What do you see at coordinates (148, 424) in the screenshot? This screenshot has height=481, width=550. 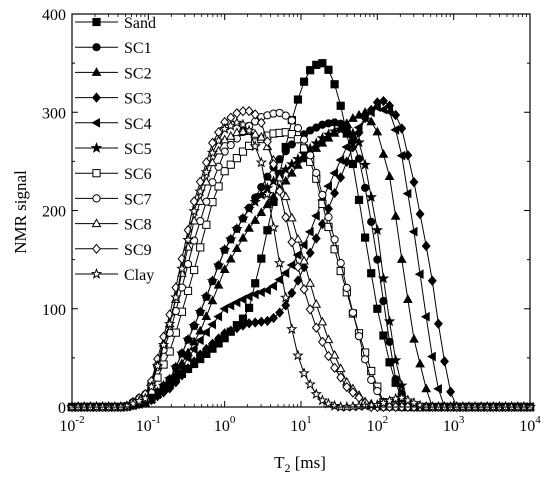 I see `x-tick-label: 10⁻¹` at bounding box center [148, 424].